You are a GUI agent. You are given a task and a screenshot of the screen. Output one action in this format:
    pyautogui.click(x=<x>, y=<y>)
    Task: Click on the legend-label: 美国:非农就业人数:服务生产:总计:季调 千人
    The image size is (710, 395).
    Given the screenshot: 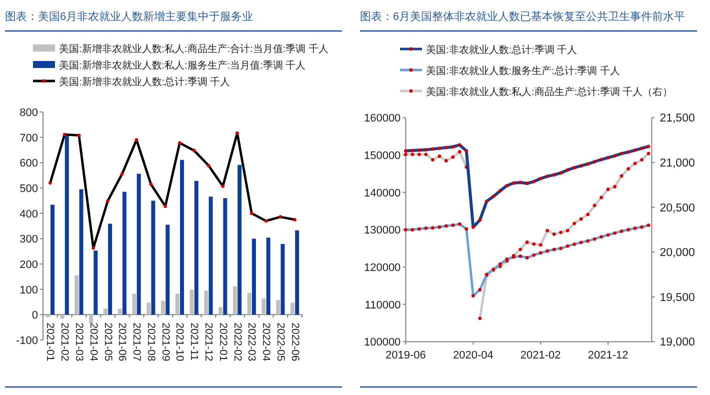 What is the action you would take?
    pyautogui.click(x=523, y=70)
    